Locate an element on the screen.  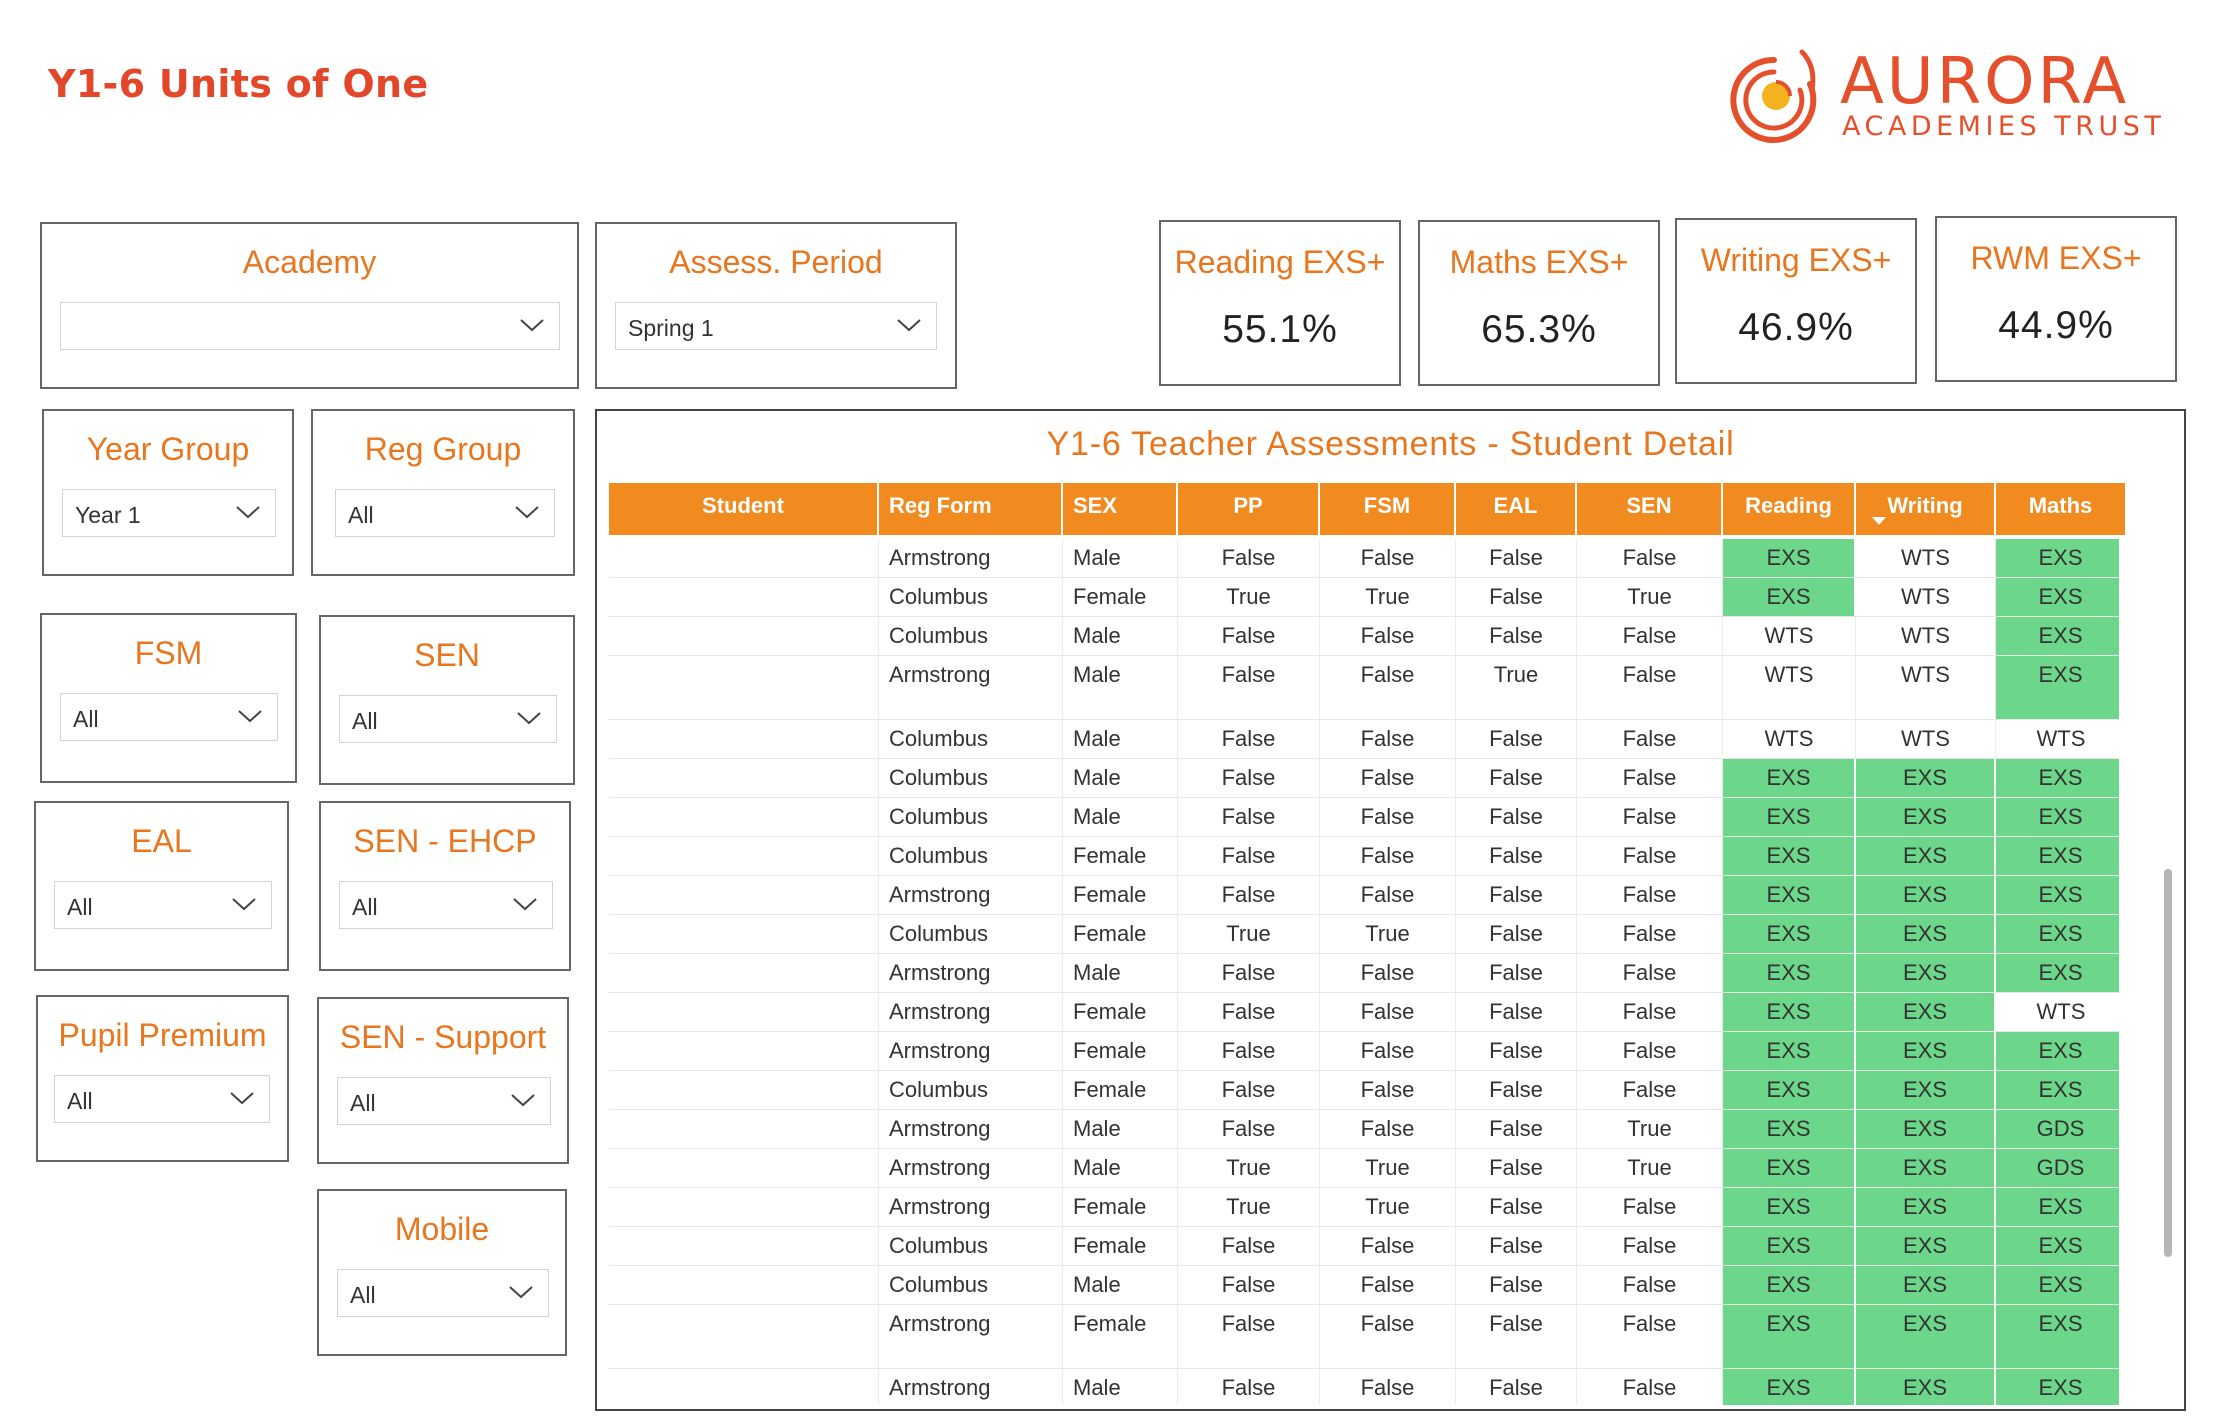
assess-period-label: Assess. Period is located at coordinates (776, 262).